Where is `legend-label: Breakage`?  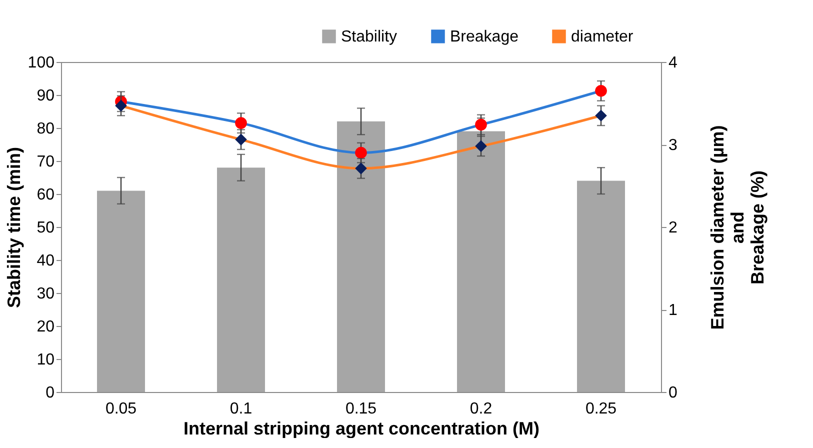 legend-label: Breakage is located at coordinates (484, 37).